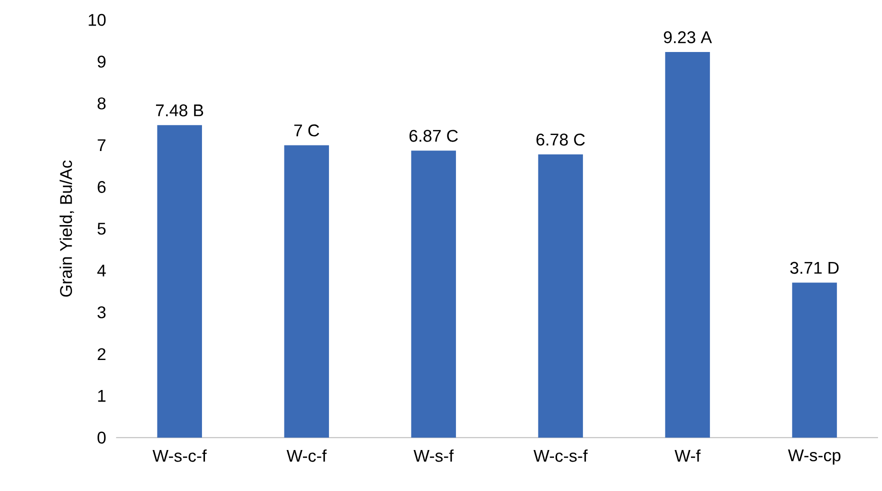 The width and height of the screenshot is (882, 491). Describe the element at coordinates (687, 455) in the screenshot. I see `x-tick-label: W-f` at that location.